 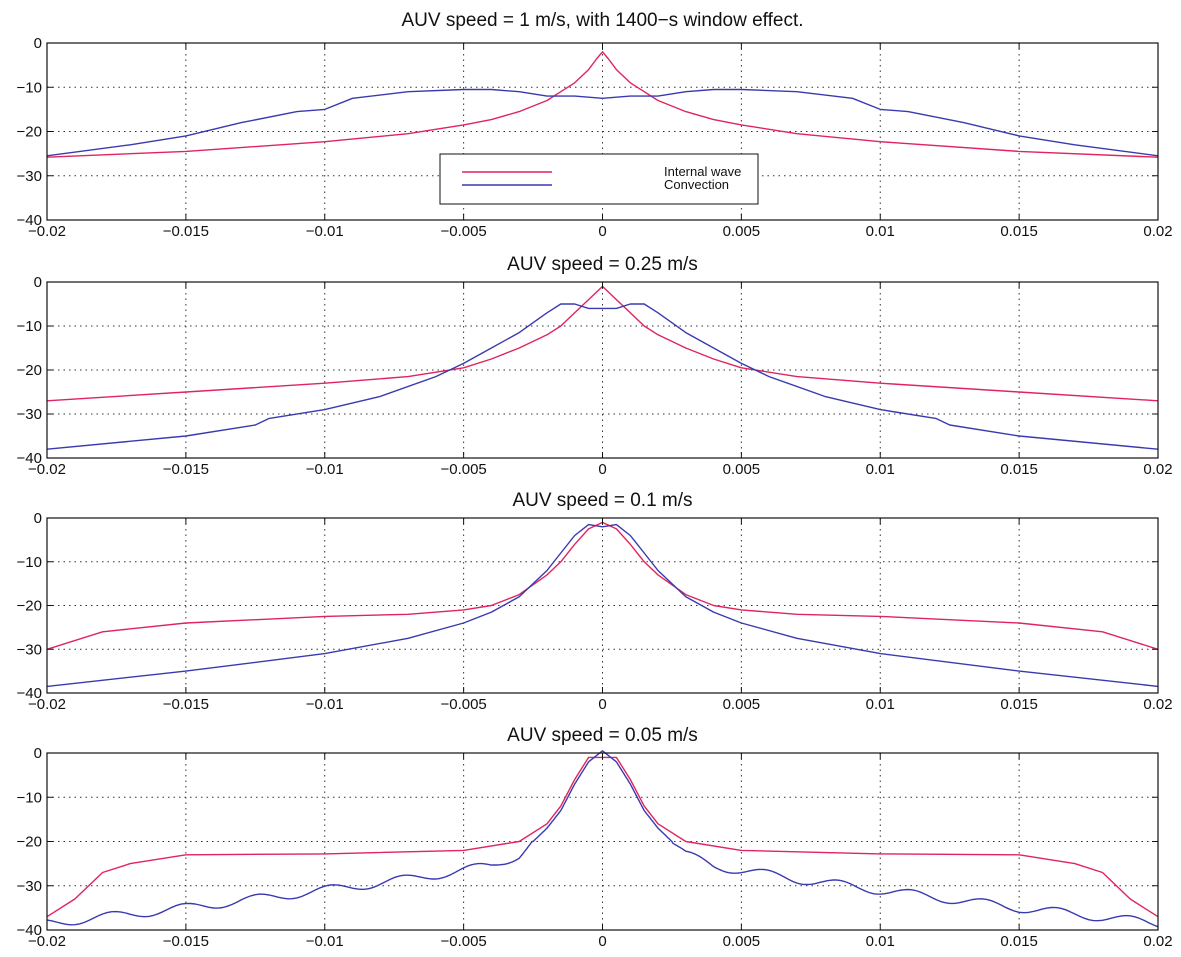 What do you see at coordinates (602, 264) in the screenshot?
I see `chart-title: AUV speed = 0.25 m/s` at bounding box center [602, 264].